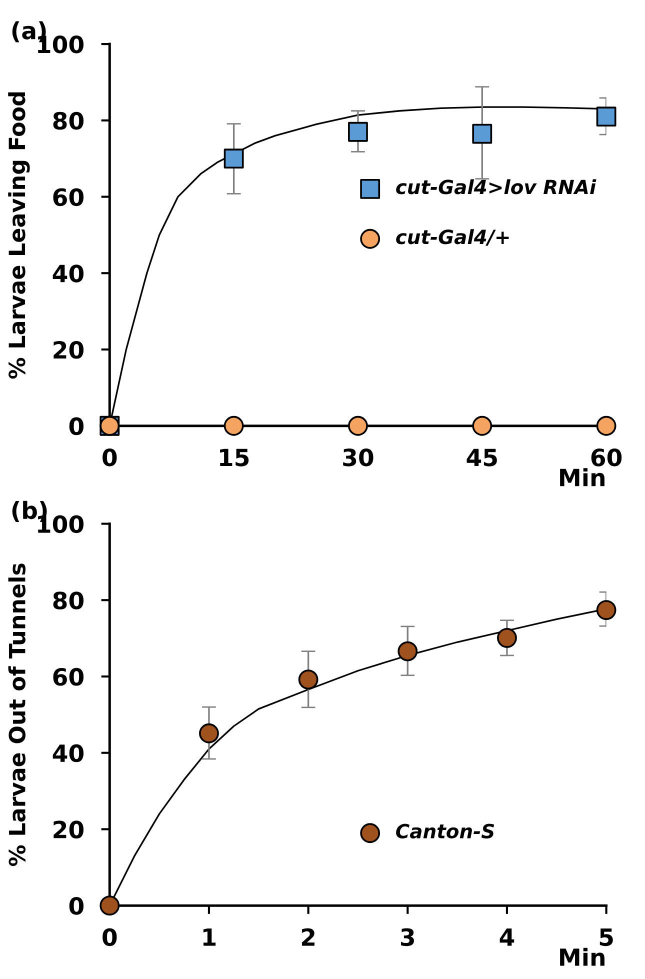  What do you see at coordinates (17, 715) in the screenshot?
I see `y-axis-title: % Larvae Out of Tunnels` at bounding box center [17, 715].